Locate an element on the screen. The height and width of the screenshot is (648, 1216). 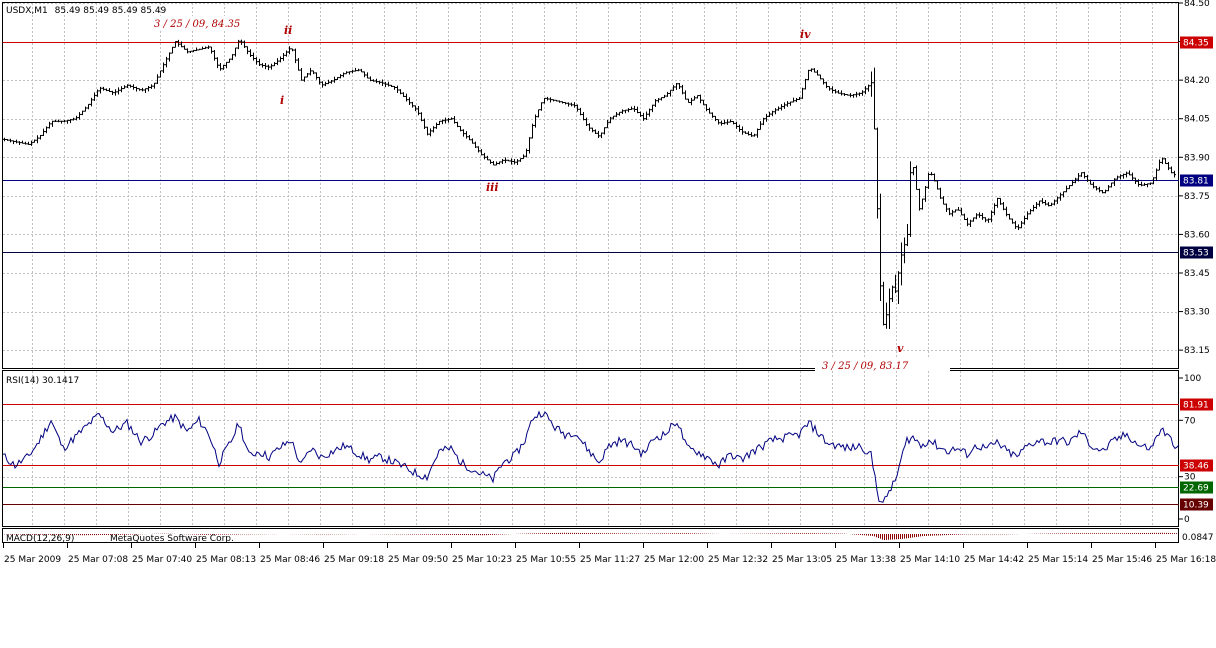
level-badge-83.53-bg is located at coordinates (1196, 252).